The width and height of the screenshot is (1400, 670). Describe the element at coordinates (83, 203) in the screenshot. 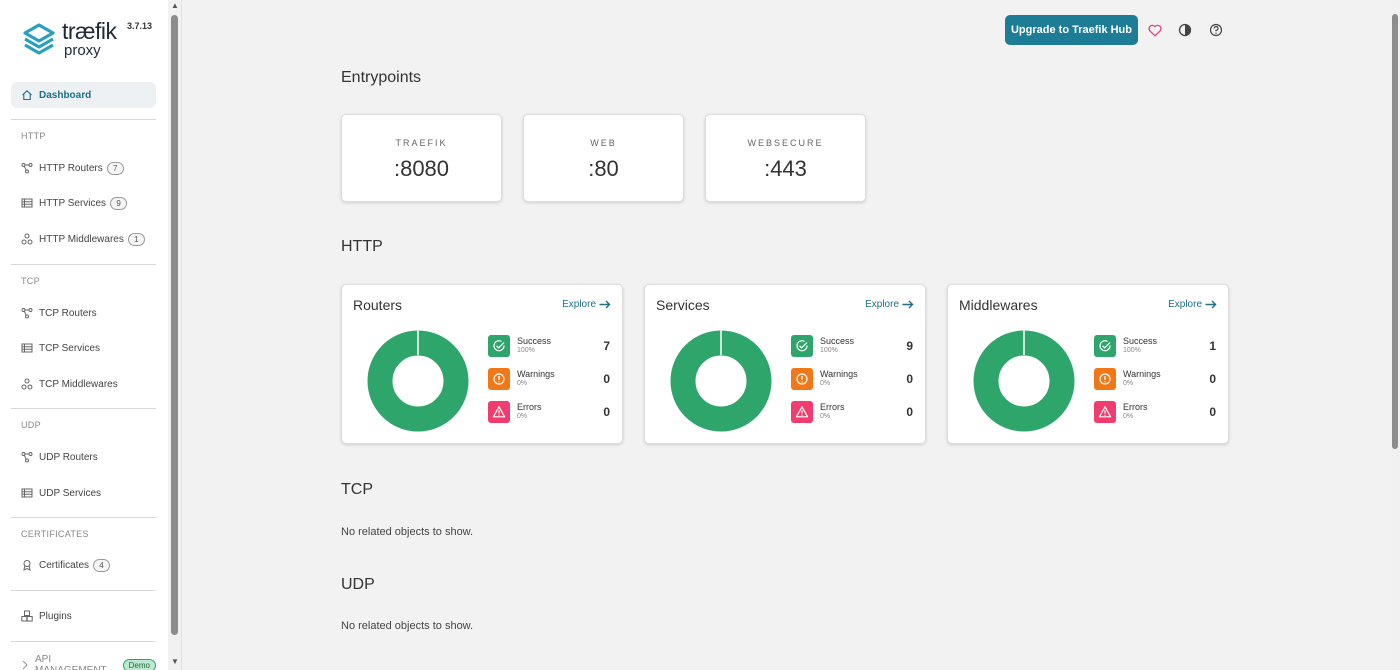

I see `sidebar-item-http-services: HTTP Services 9` at that location.